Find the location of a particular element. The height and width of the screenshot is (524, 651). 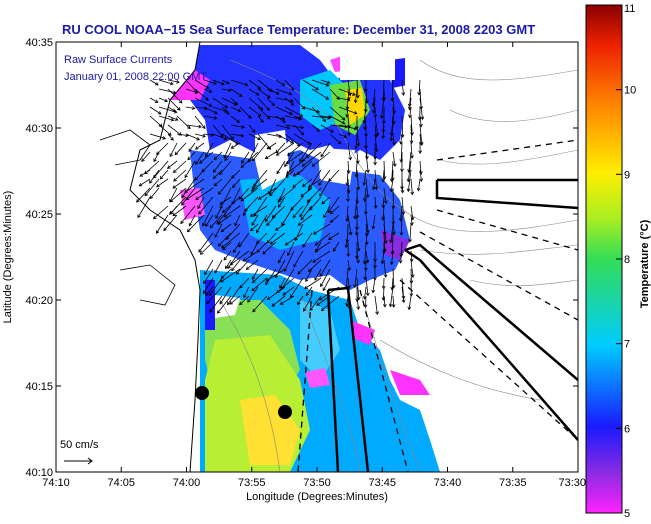

colorbar-tick-label: 11 is located at coordinates (629, 9).